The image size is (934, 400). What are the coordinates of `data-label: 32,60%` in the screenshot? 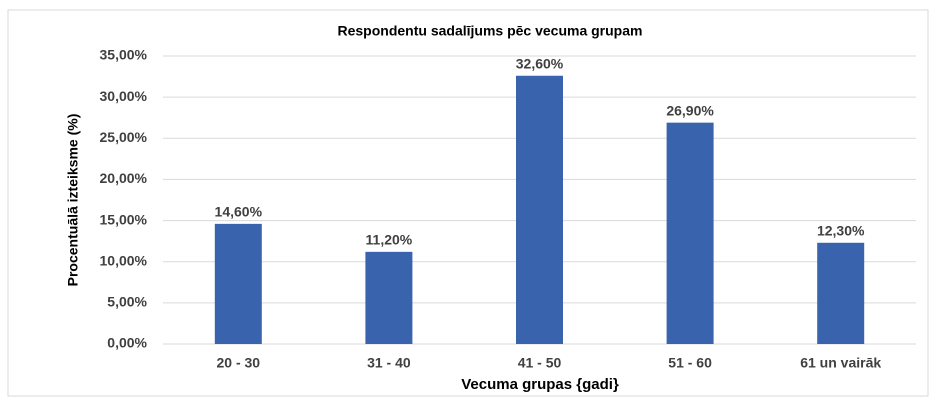 It's located at (540, 63).